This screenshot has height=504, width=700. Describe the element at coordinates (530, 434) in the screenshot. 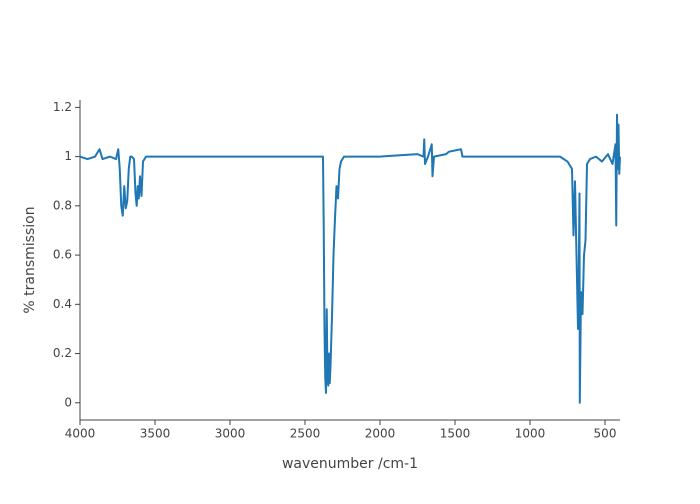

I see `x-tick-label: 1000` at that location.